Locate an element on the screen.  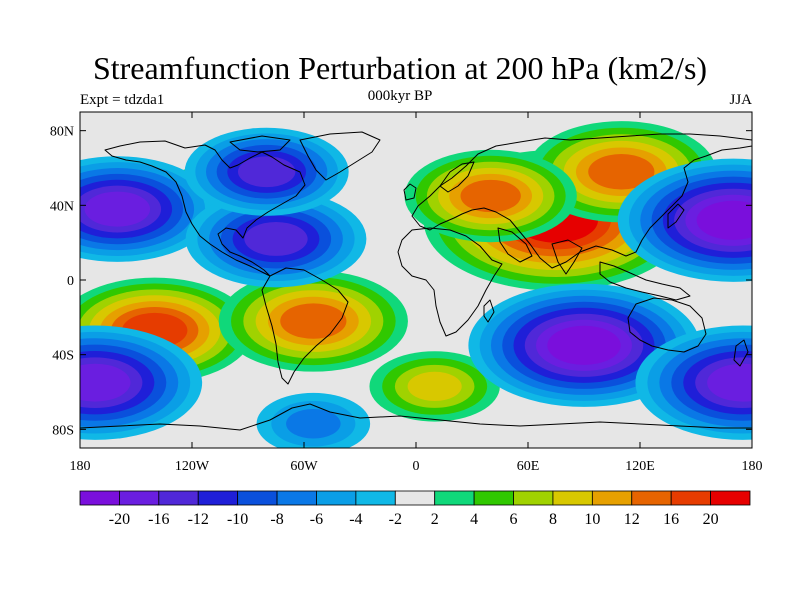
colorbar: -20 -16 -12 -10 -8 -6 -4 -2 2 4 6 8 10 12 16 20 is located at coordinates (415, 509).